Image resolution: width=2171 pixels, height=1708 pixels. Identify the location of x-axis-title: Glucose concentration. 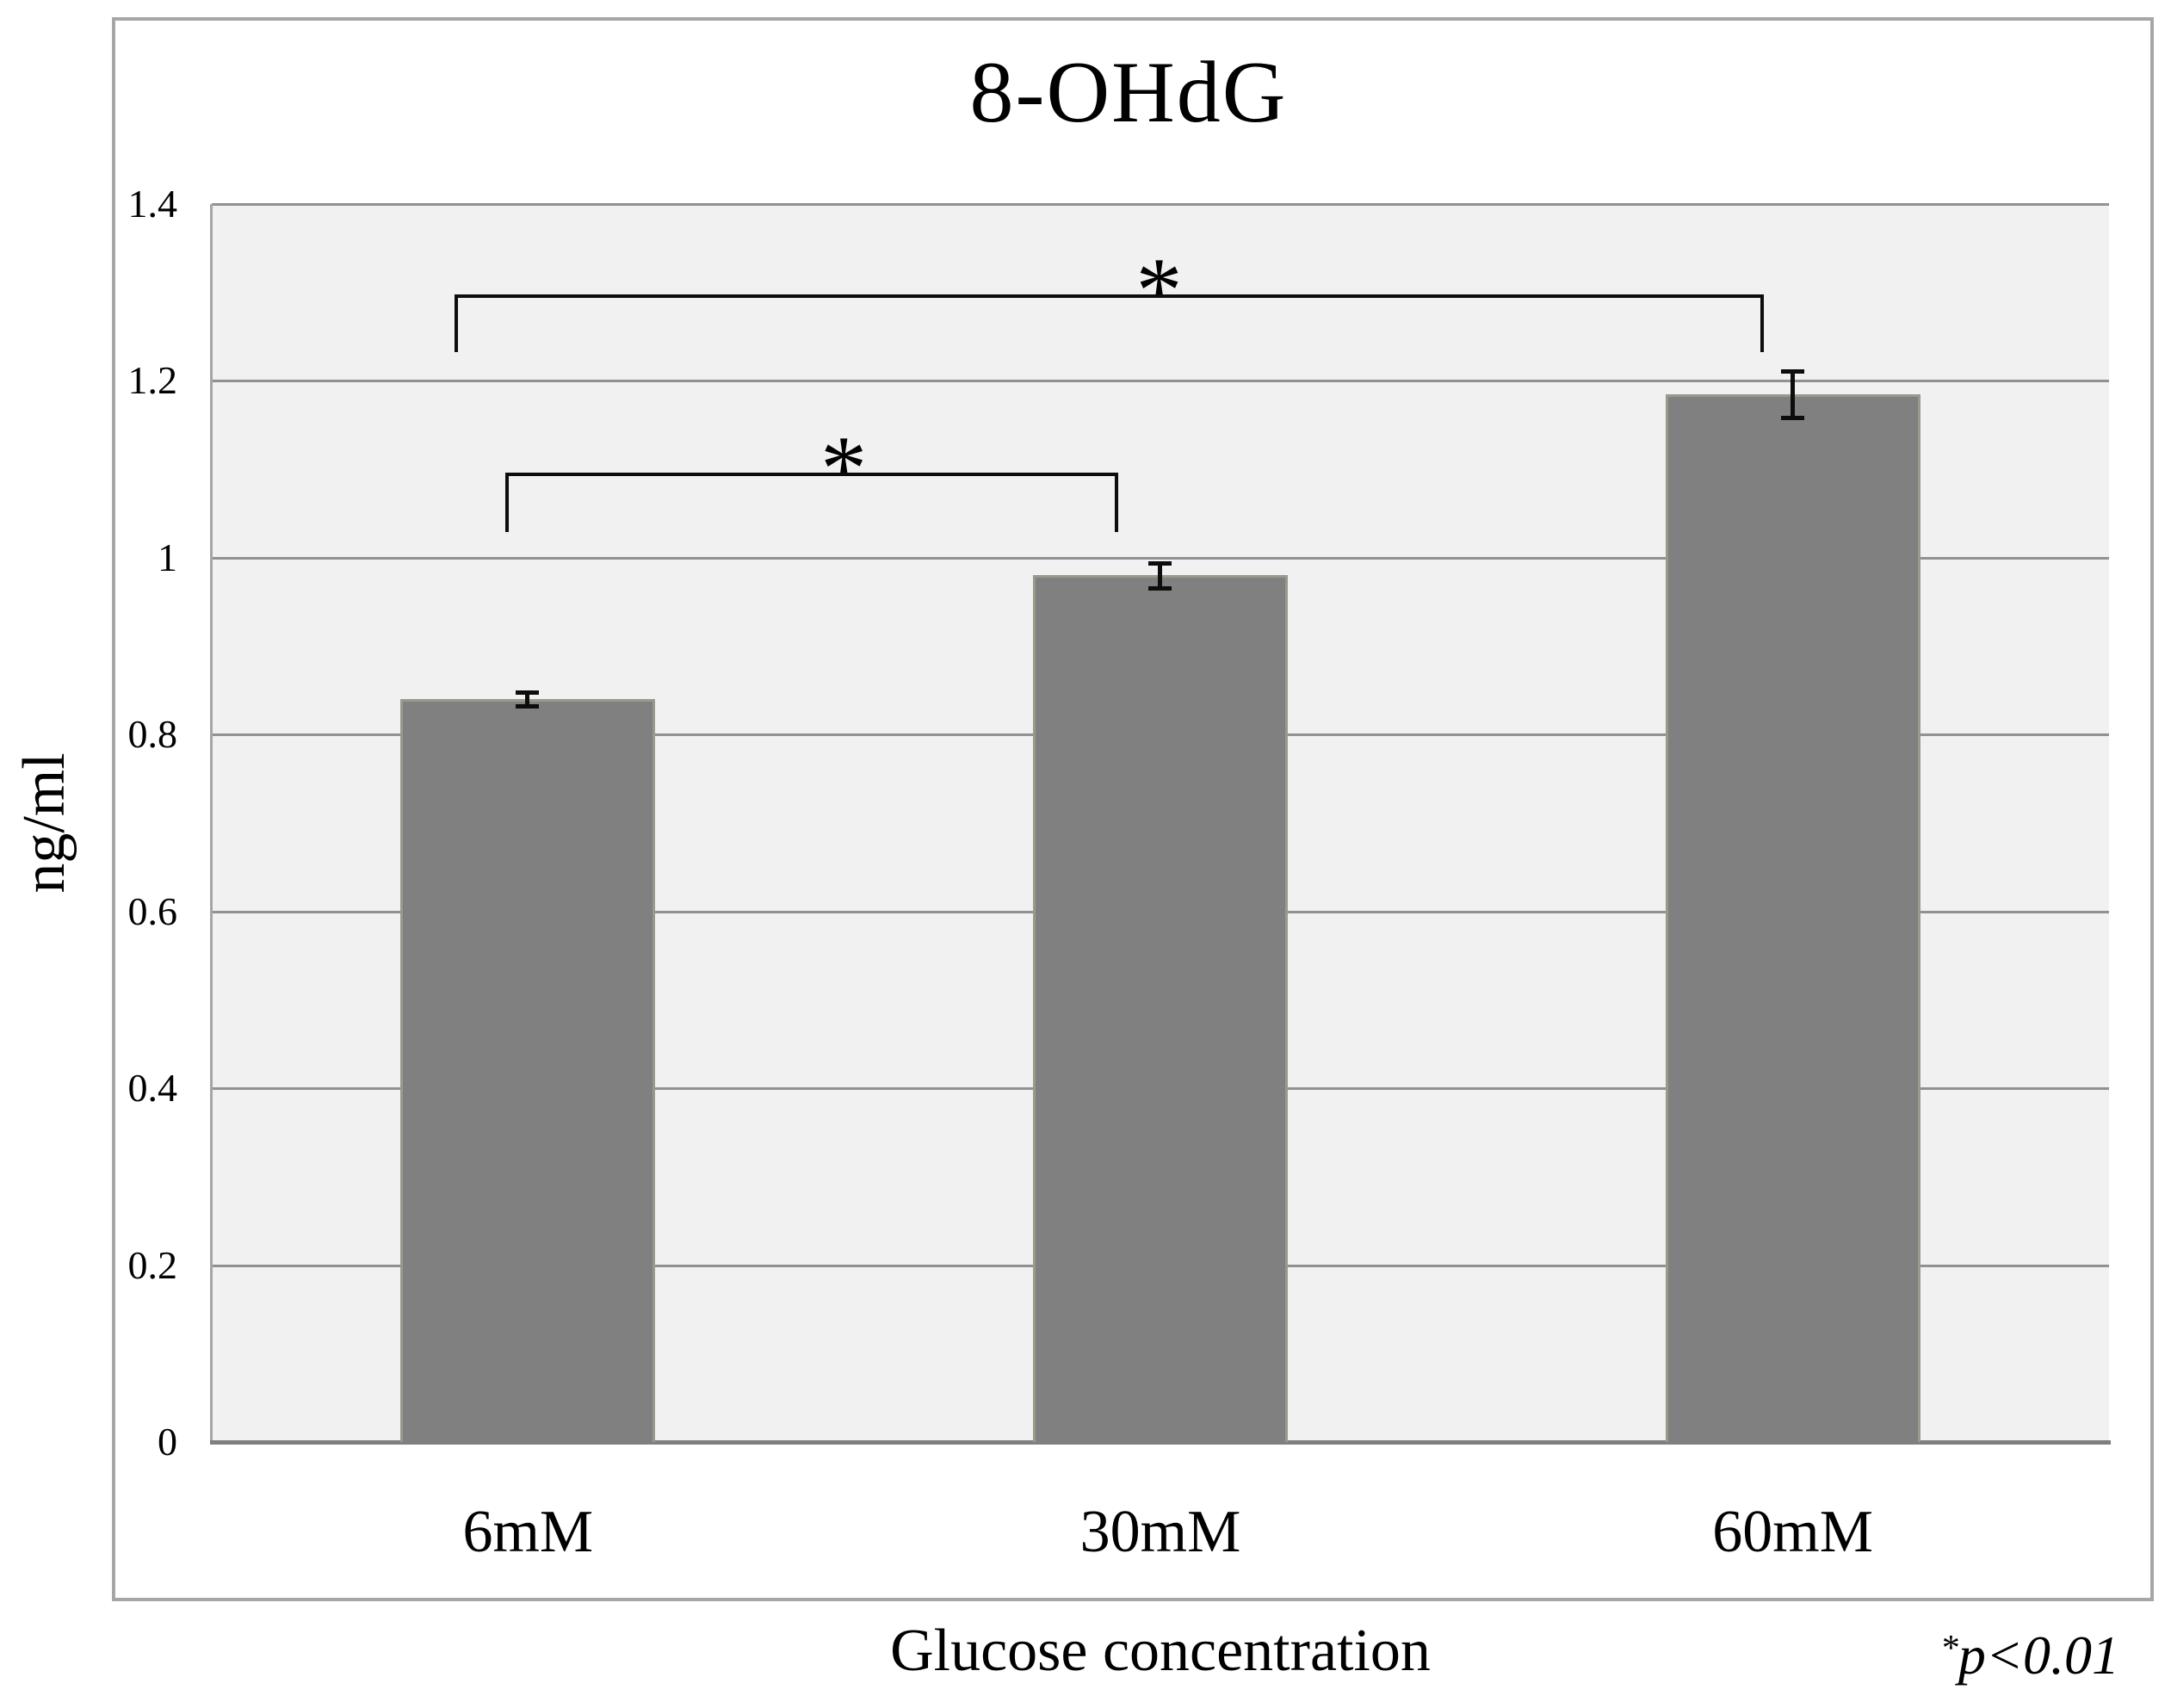
(1161, 1651).